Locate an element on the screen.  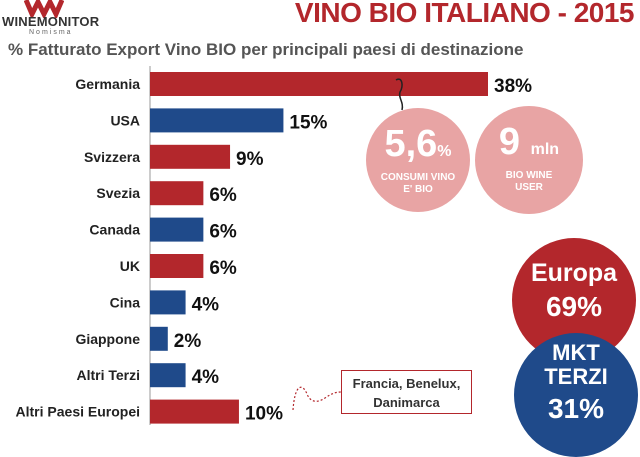
winemonitor-logo: WINEMONITOR Nomisma is located at coordinates (57, 21).